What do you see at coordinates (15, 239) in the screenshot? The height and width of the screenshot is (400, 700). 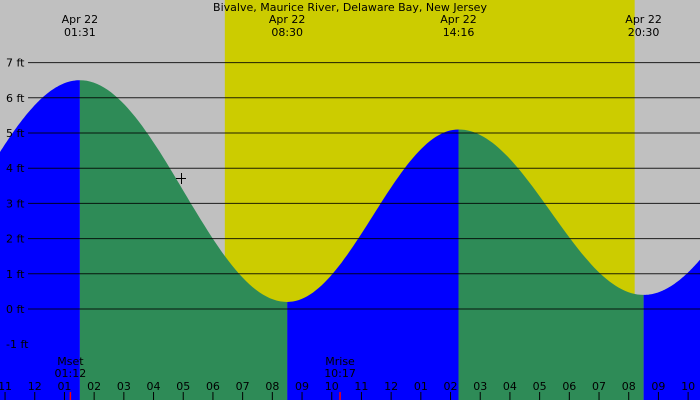 I see `y-tick-label: 2 ft` at bounding box center [15, 239].